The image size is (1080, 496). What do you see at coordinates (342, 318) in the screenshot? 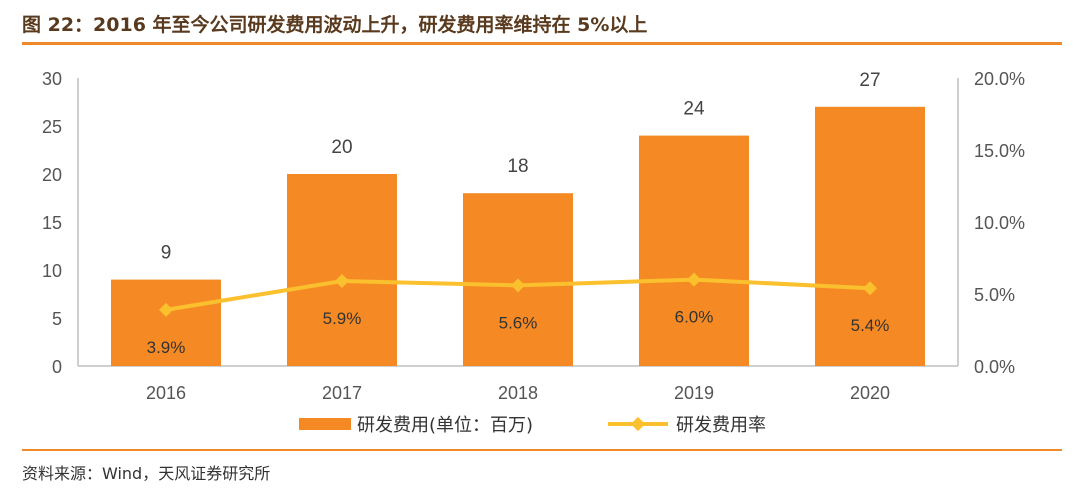
I see `rate-value-label-2017: 5.9%` at bounding box center [342, 318].